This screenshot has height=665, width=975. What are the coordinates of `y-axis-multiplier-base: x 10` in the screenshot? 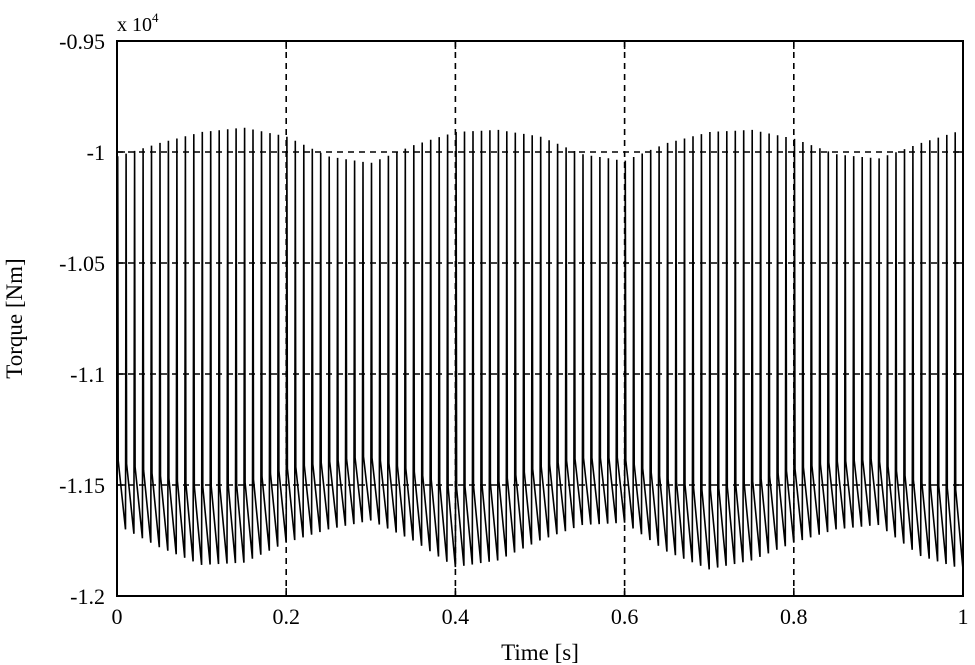 It's located at (134, 25).